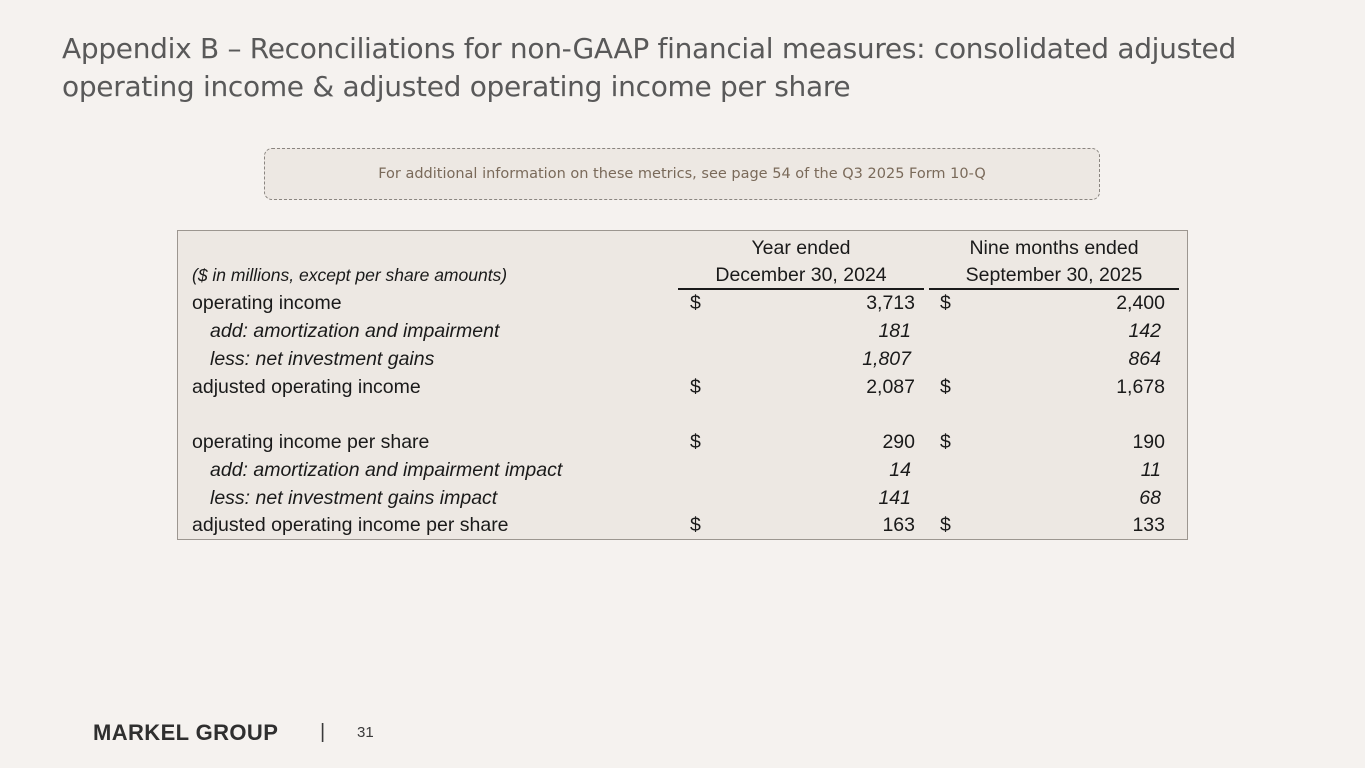 This screenshot has width=1365, height=768. I want to click on row-value-2024: 14, so click(900, 470).